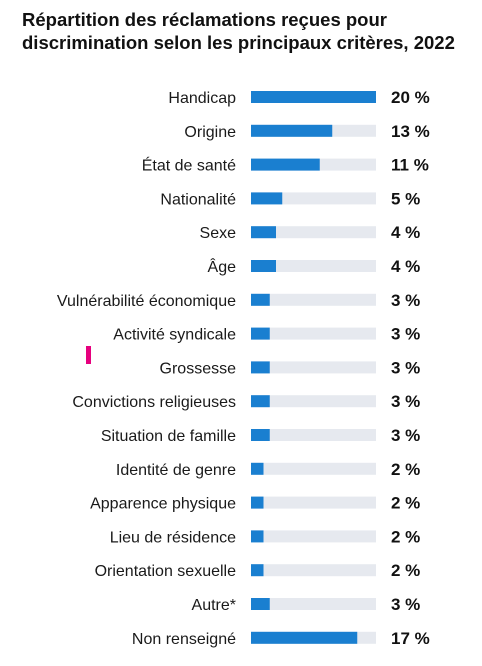 The width and height of the screenshot is (482, 666). Describe the element at coordinates (410, 131) in the screenshot. I see `value-label: 13 %` at that location.